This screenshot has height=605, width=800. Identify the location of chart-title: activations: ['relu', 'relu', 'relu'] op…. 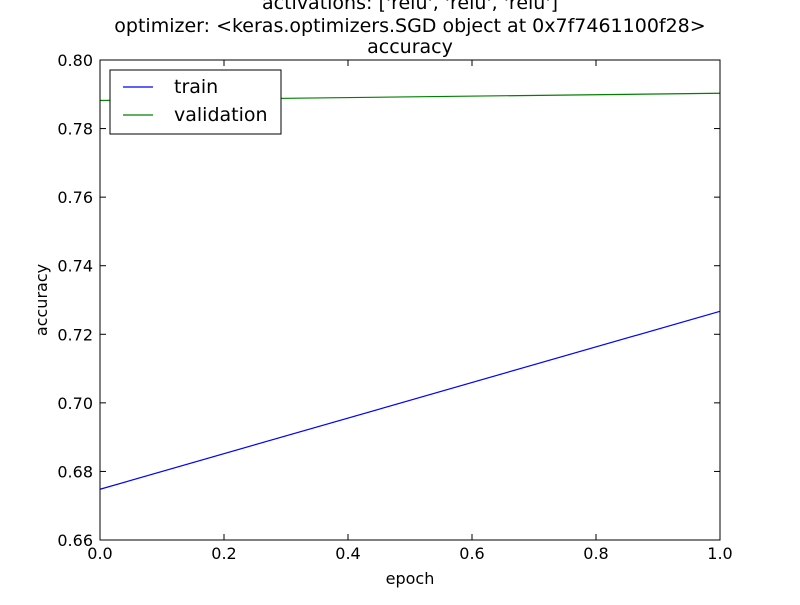
(409, 29).